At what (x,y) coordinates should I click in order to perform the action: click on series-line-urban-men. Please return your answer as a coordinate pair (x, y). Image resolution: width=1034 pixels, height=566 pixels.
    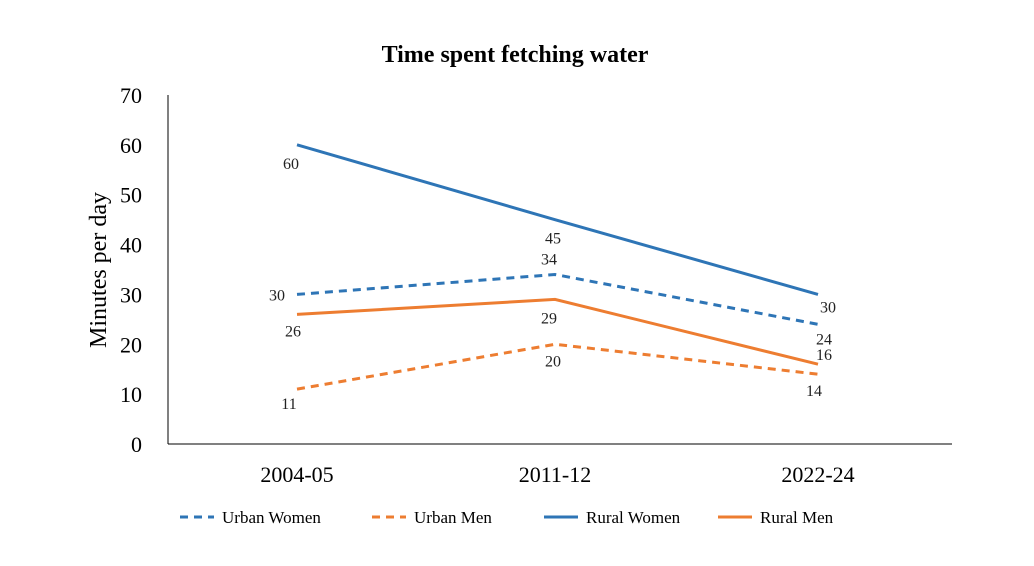
    Looking at the image, I should click on (557, 366).